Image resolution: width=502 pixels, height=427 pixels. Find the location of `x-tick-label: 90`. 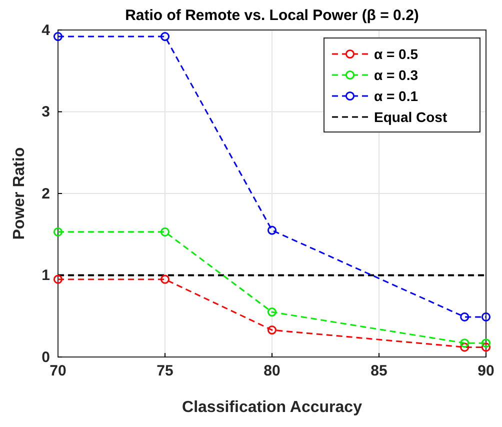

x-tick-label: 90 is located at coordinates (486, 371).